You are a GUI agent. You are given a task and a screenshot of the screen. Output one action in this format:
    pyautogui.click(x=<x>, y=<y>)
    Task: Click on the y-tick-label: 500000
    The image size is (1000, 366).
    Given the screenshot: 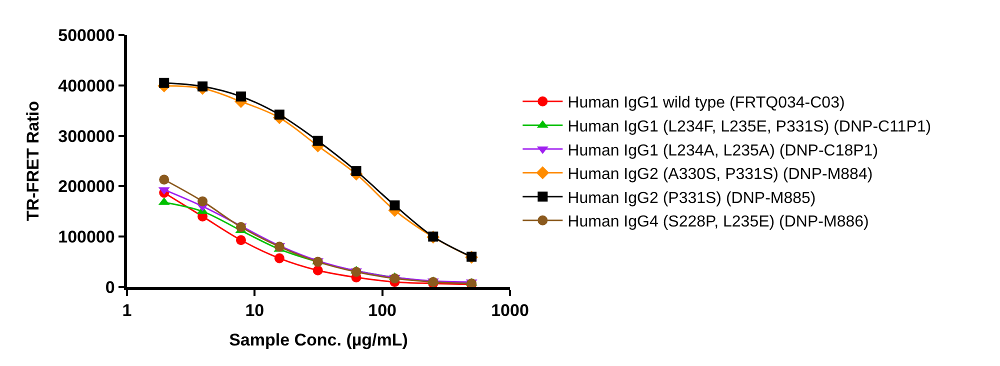 What is the action you would take?
    pyautogui.click(x=86, y=35)
    